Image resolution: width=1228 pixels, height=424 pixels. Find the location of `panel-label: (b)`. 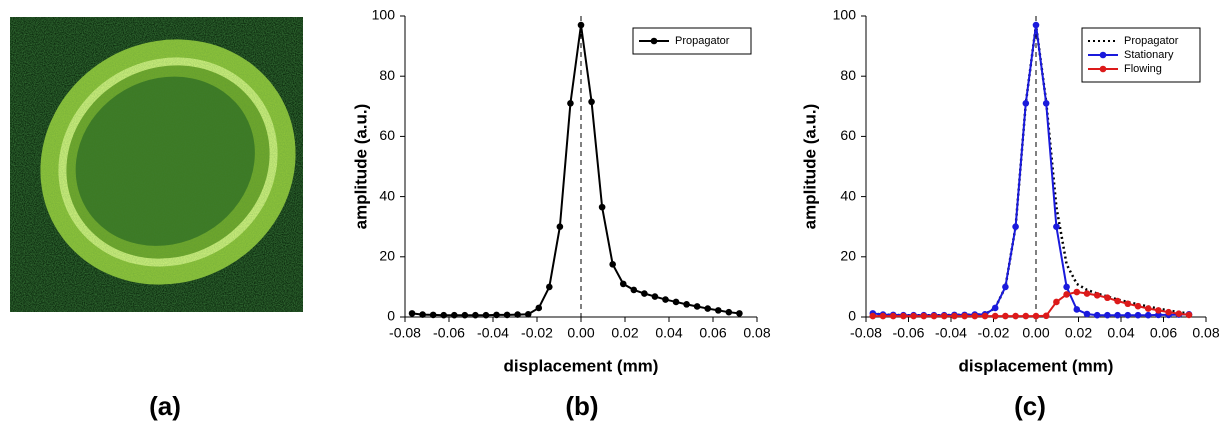

panel-label: (b) is located at coordinates (581, 406).